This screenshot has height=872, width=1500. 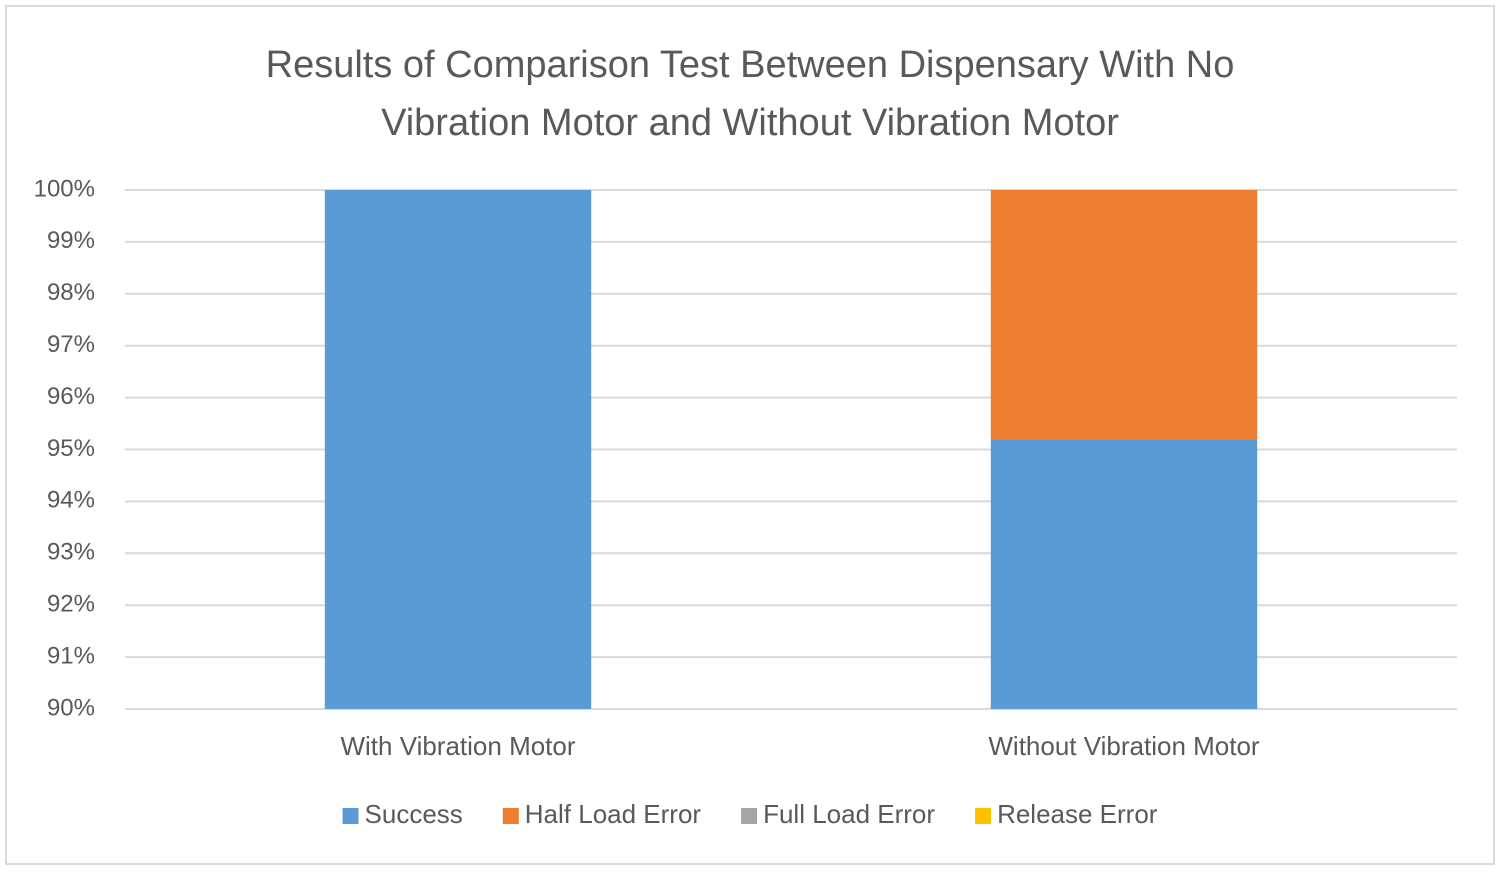 I want to click on x-tick-label: With Vibration Motor, so click(x=457, y=746).